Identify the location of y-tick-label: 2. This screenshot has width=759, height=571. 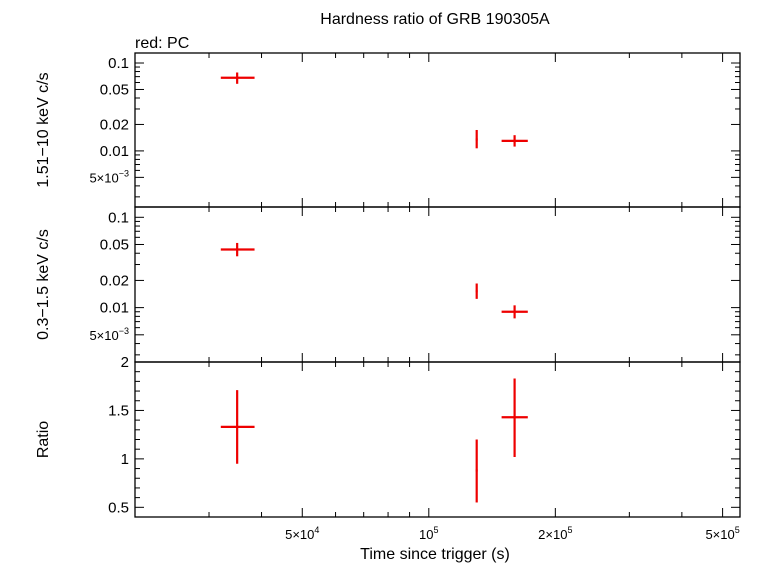
(125, 362).